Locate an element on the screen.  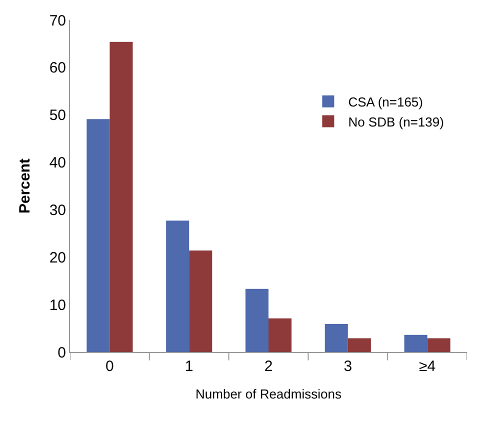
y-tick-label: 20 is located at coordinates (57, 257).